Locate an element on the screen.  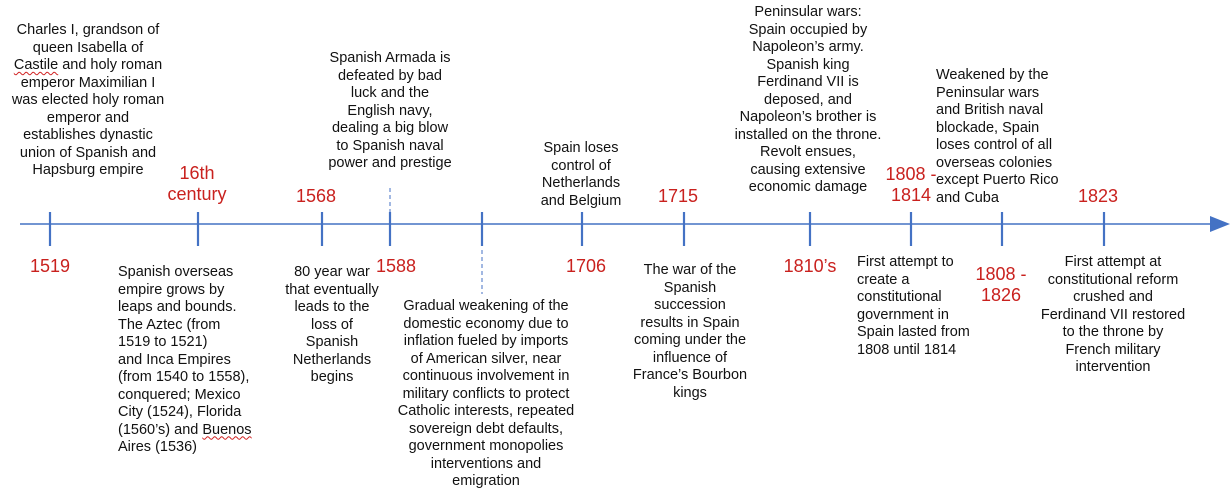
date-label-1519: 1519 is located at coordinates (50, 266).